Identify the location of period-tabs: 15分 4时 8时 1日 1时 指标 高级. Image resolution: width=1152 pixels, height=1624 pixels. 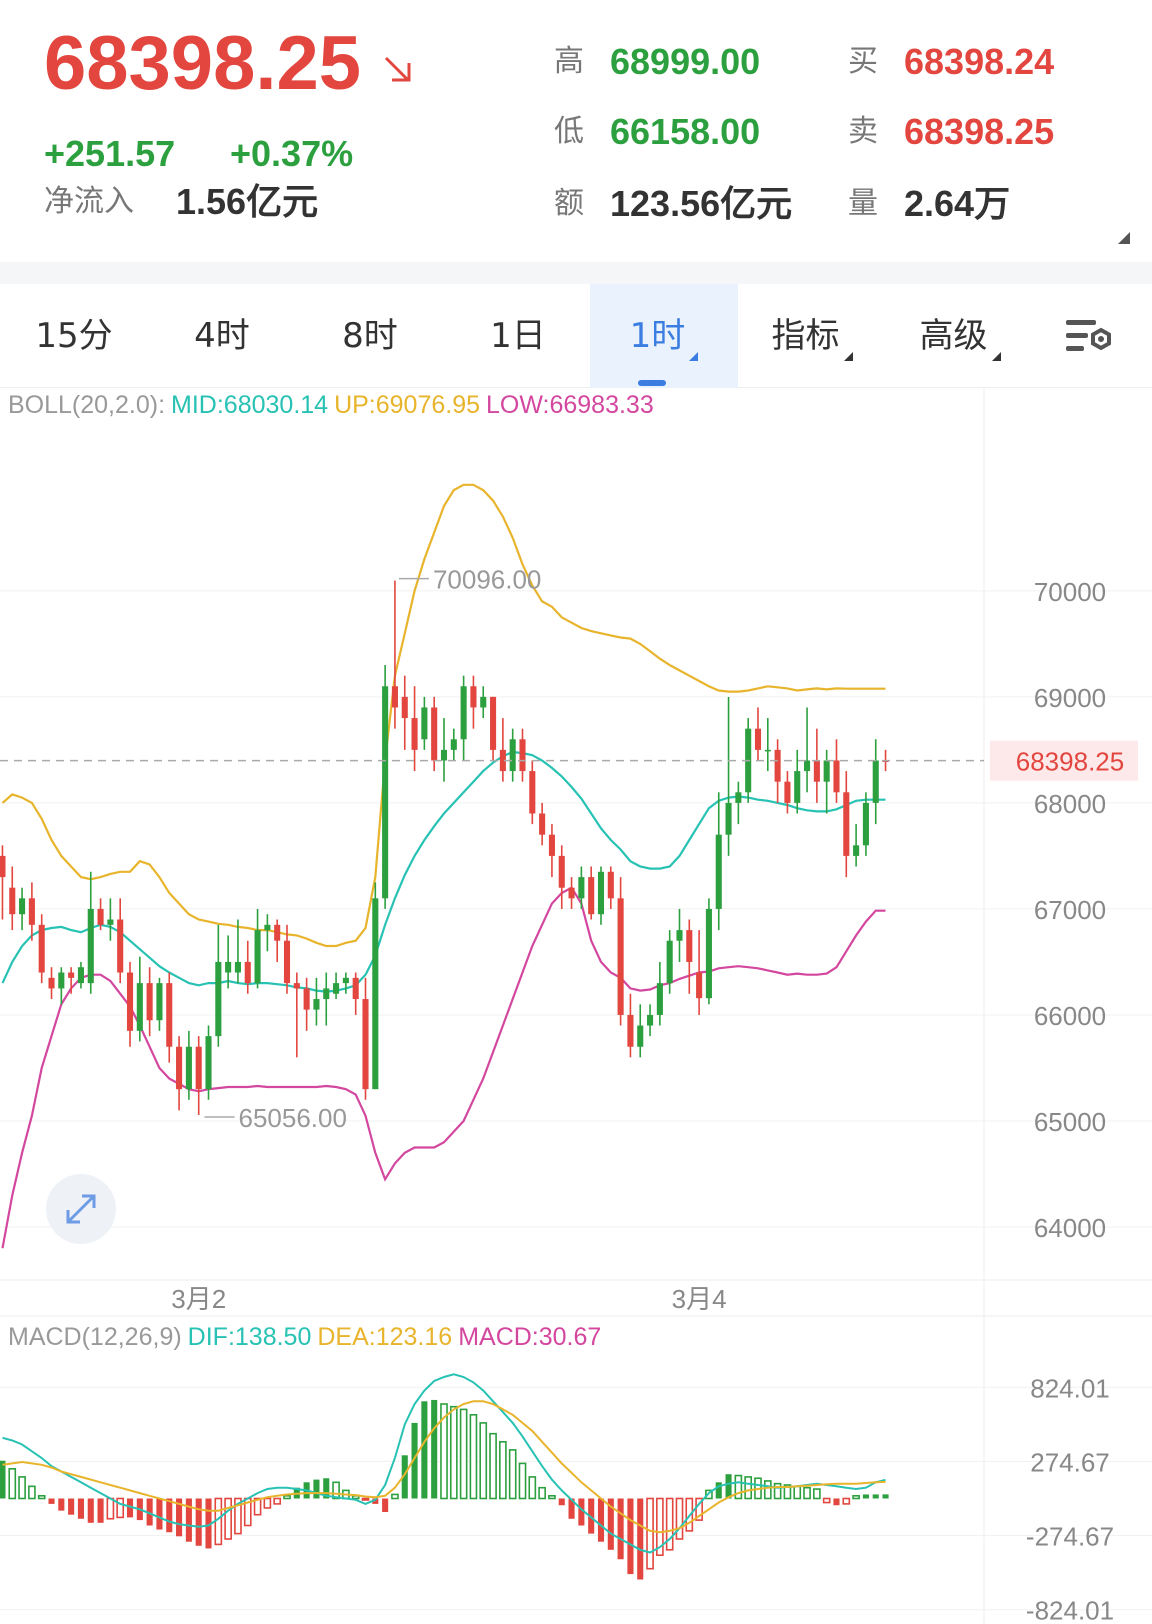
(576, 336).